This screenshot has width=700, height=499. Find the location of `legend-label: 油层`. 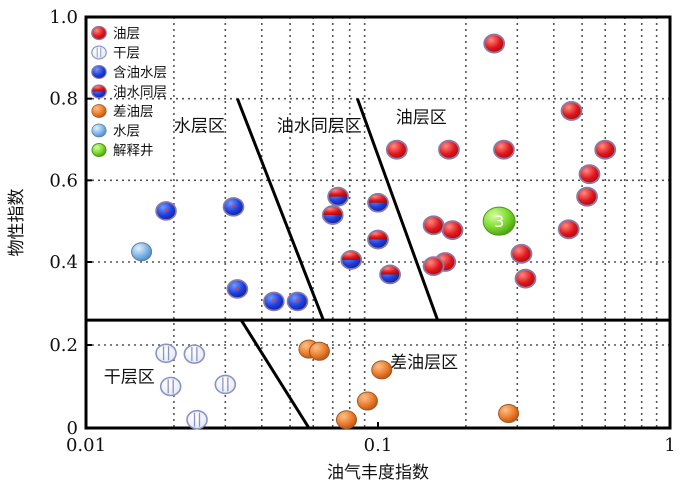

legend-label: 油层 is located at coordinates (126, 34).